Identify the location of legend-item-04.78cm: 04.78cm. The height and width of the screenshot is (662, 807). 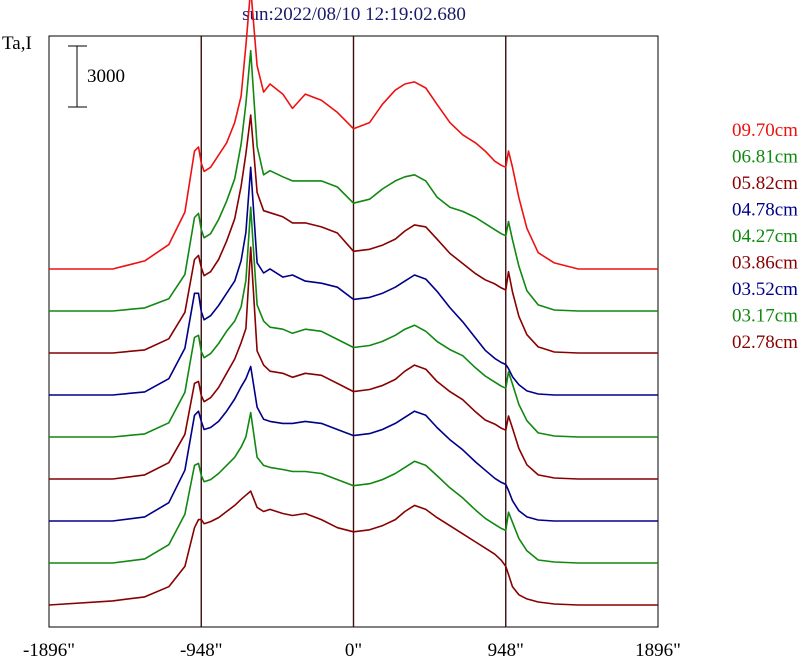
(765, 210).